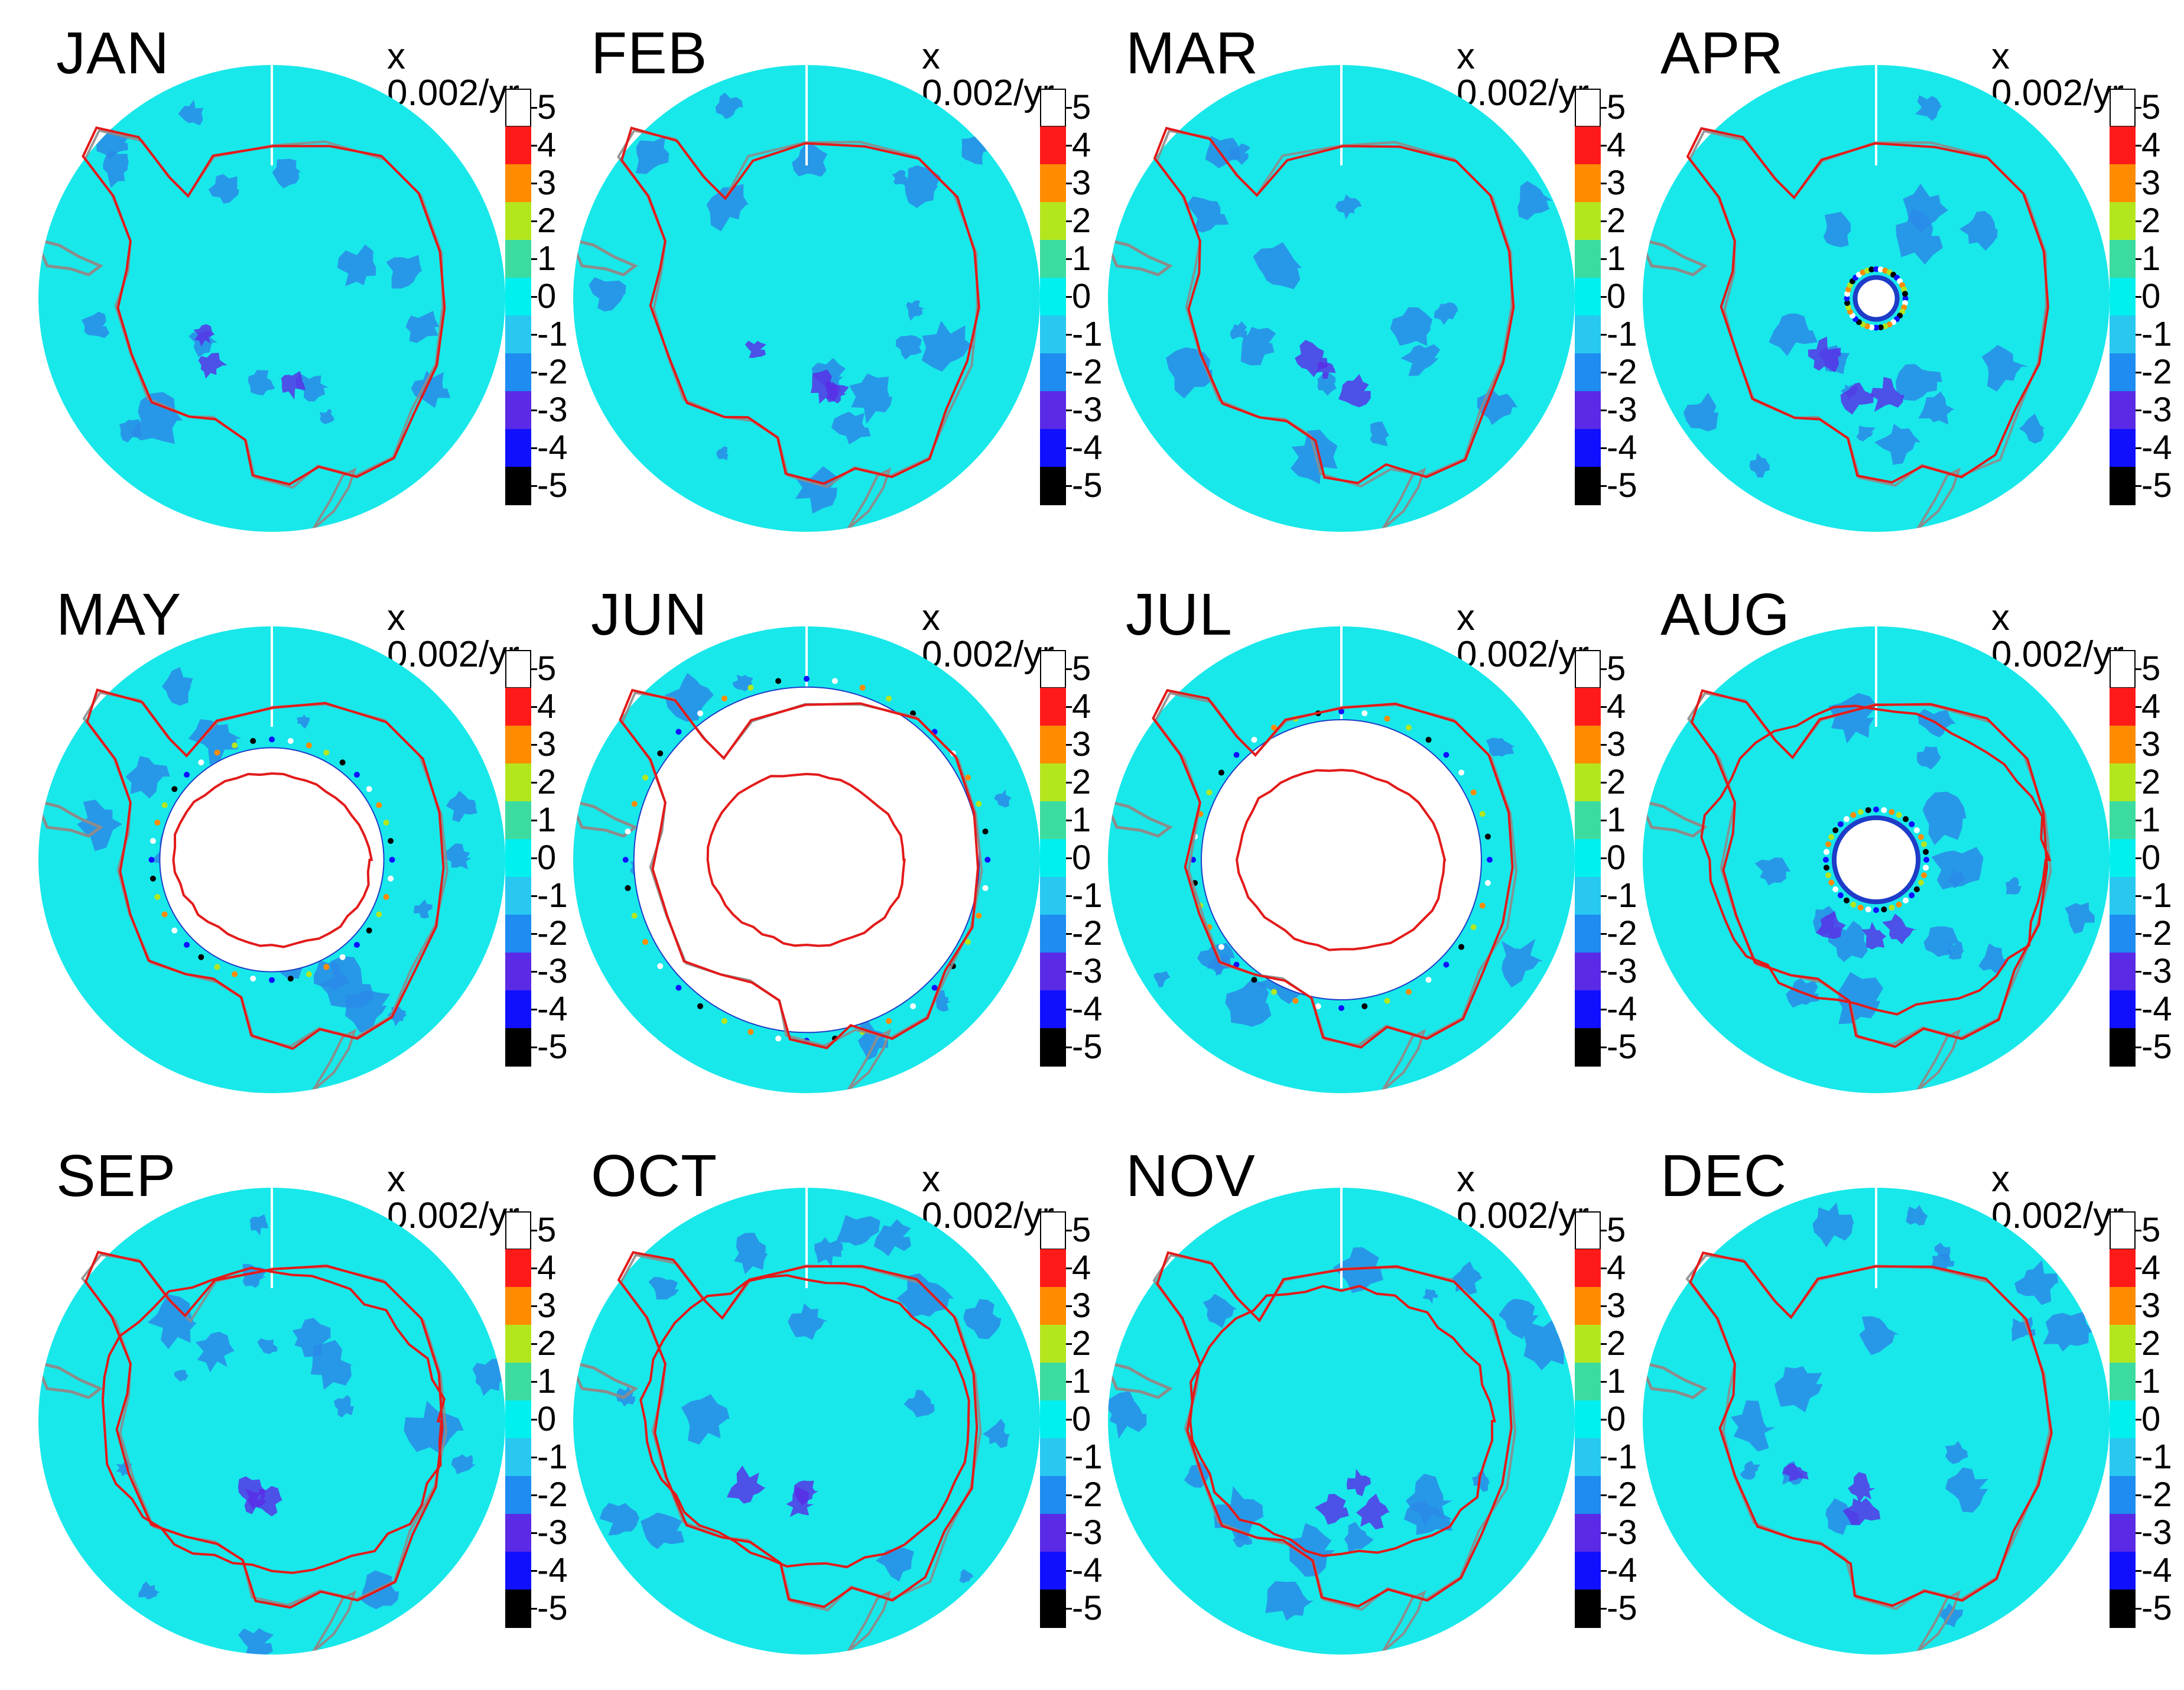 The width and height of the screenshot is (2184, 1690). Describe the element at coordinates (2057, 1197) in the screenshot. I see `unit-label: x 0.002/yr` at that location.